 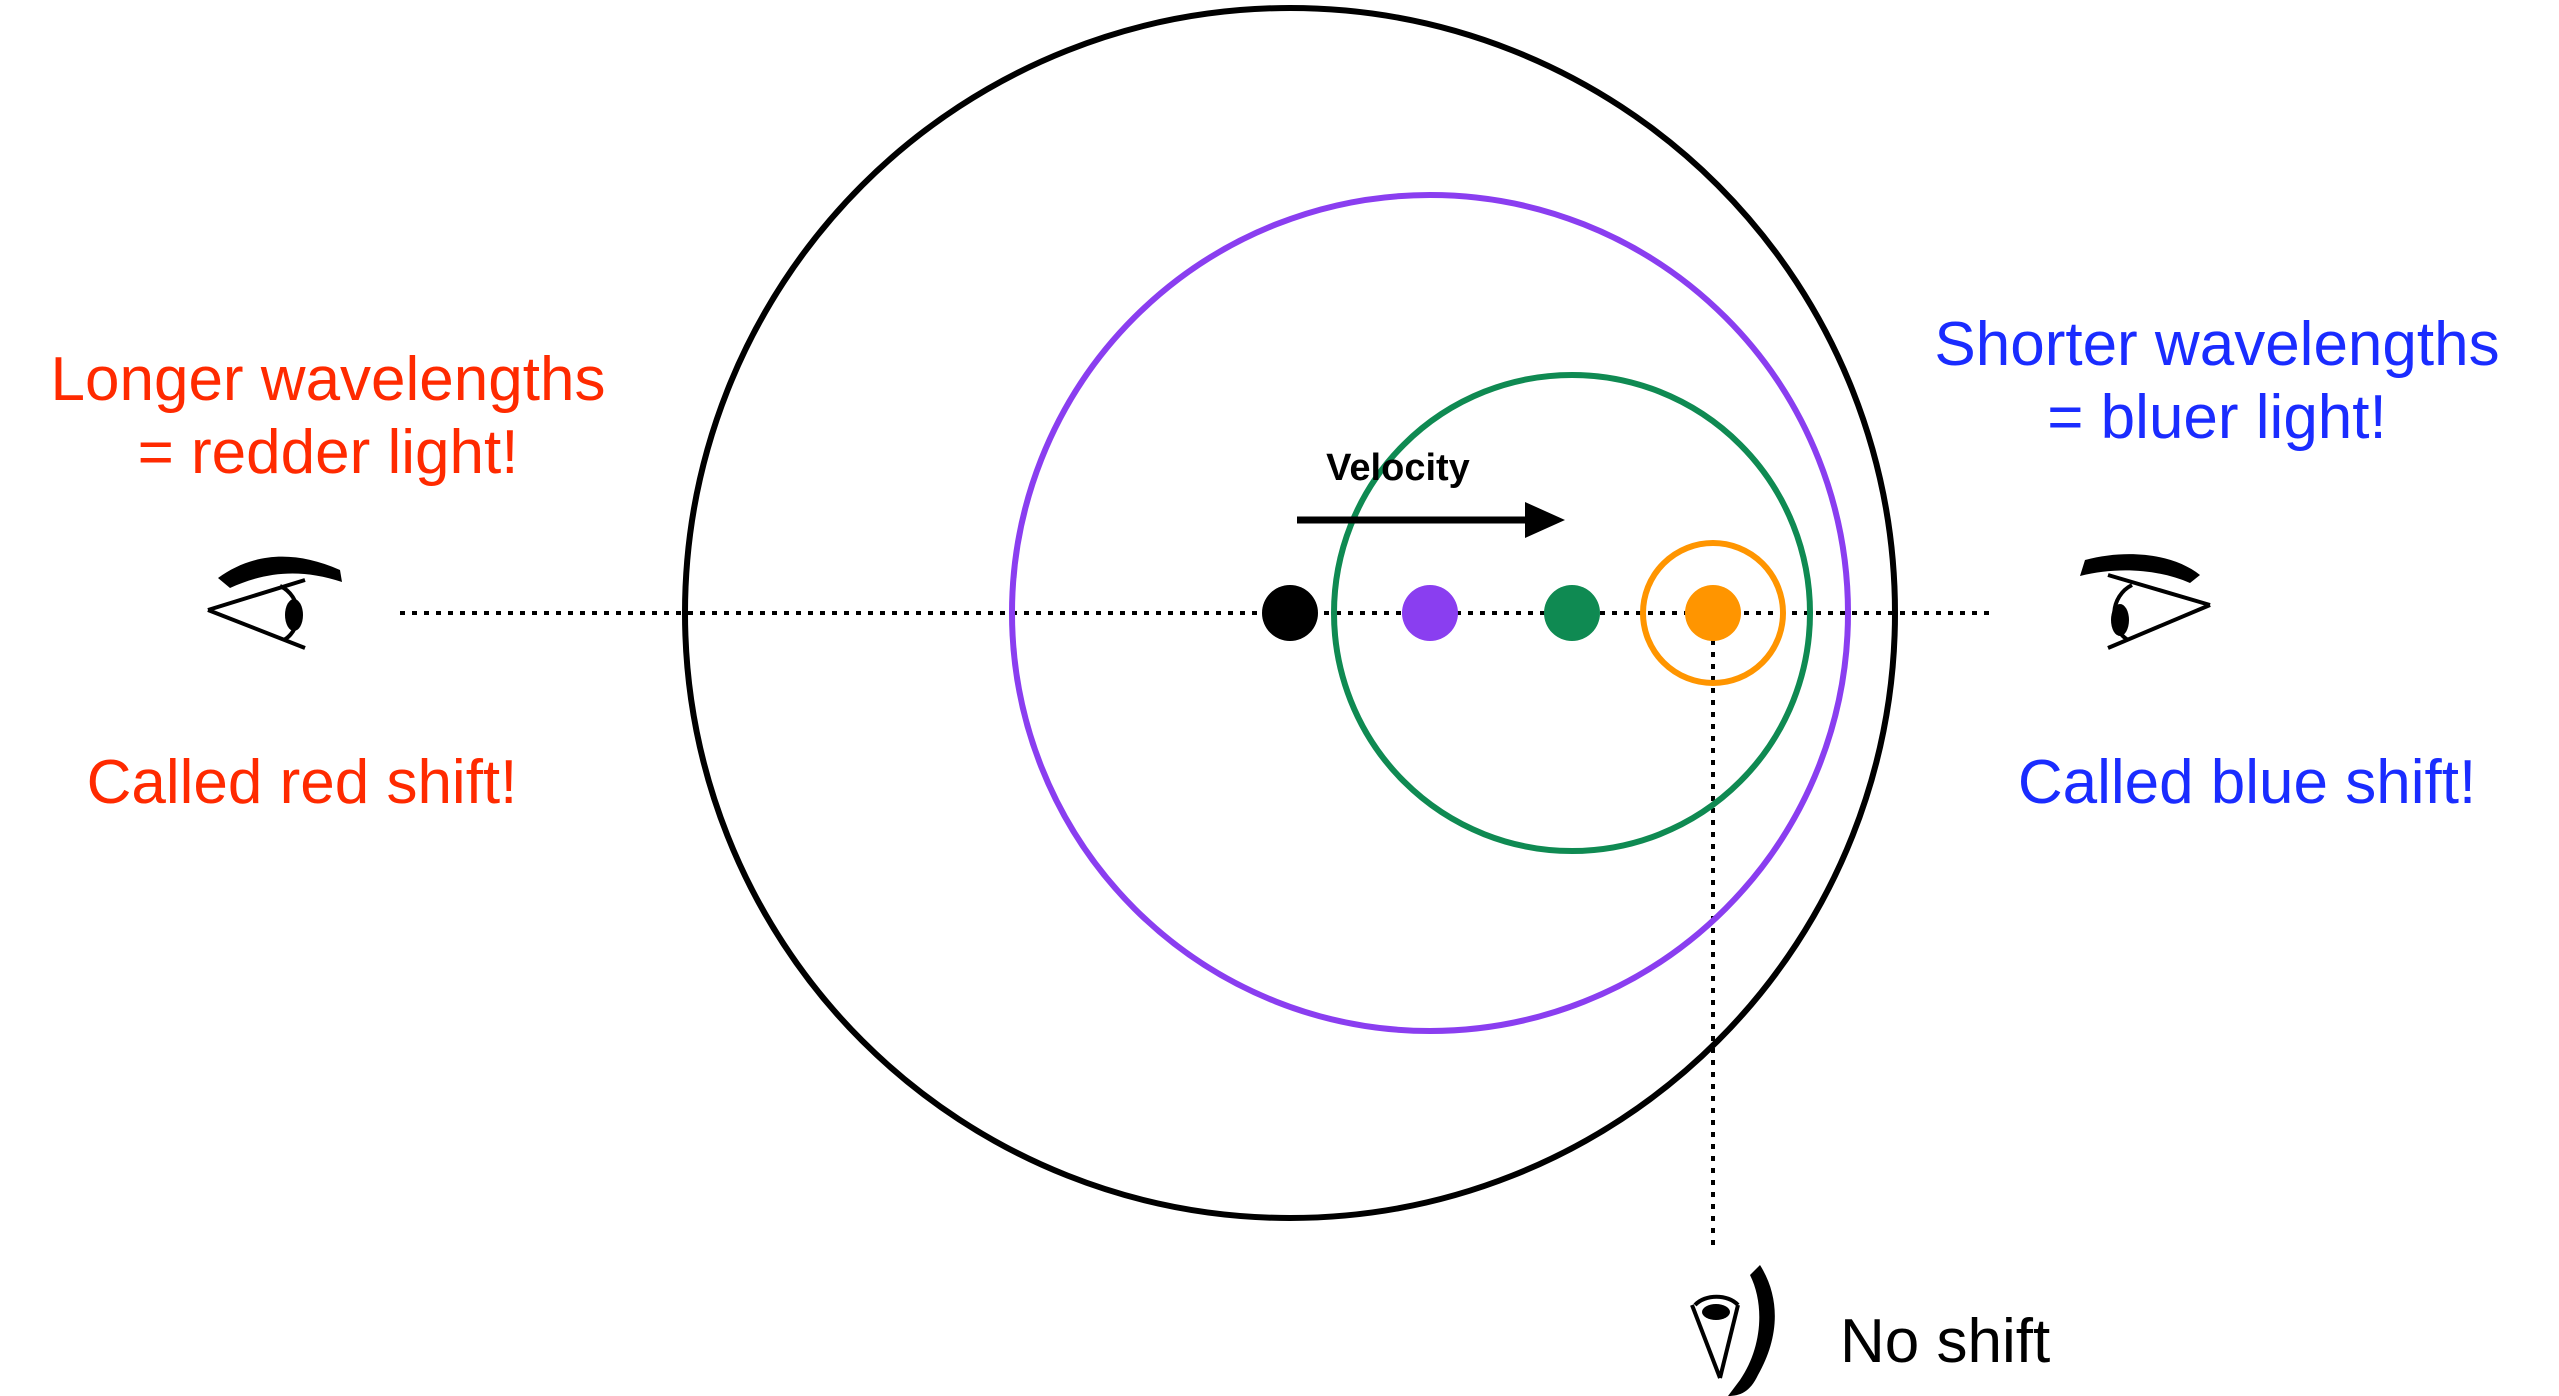 I want to click on right-label-shift: Called blue shift!, so click(x=2247, y=782).